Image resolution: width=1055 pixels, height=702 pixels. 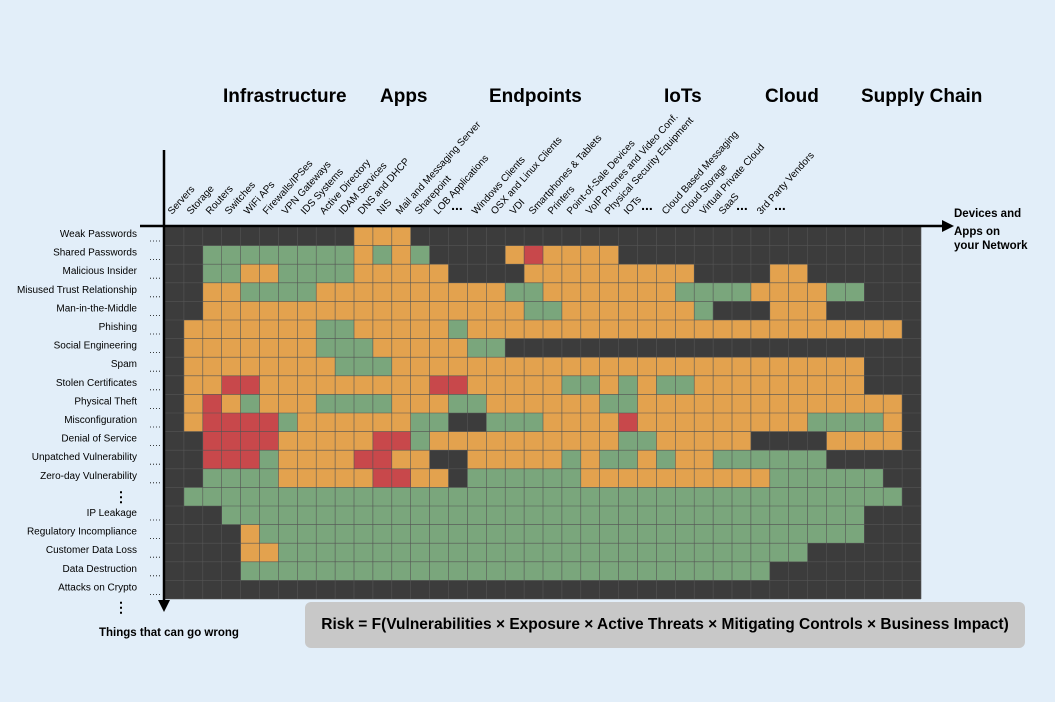 I want to click on row-label: Phishing, so click(x=118, y=327).